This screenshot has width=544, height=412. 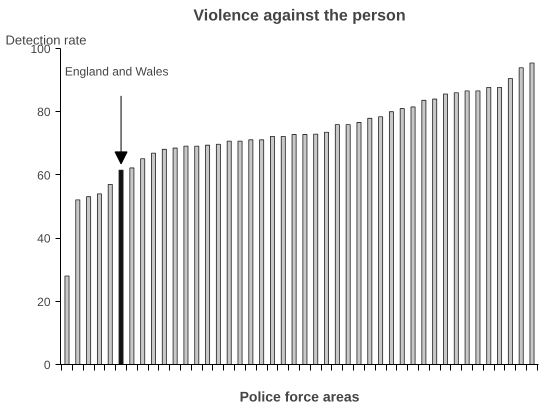 What do you see at coordinates (44, 112) in the screenshot?
I see `y-tick-label: 80` at bounding box center [44, 112].